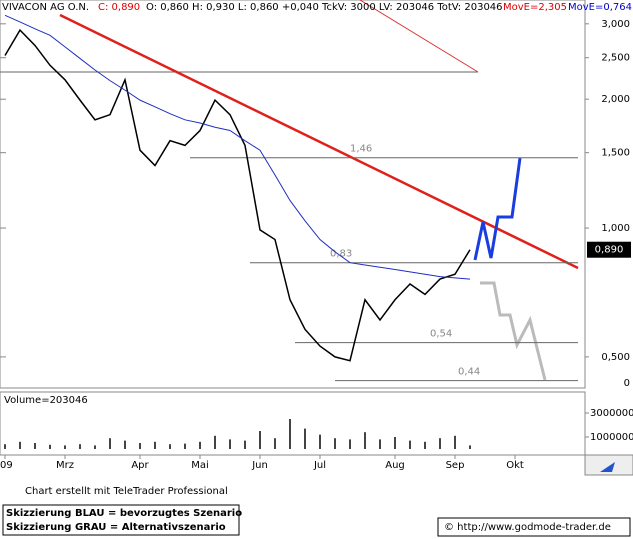  Describe the element at coordinates (455, 465) in the screenshot. I see `x-tick-label: Sep` at that location.